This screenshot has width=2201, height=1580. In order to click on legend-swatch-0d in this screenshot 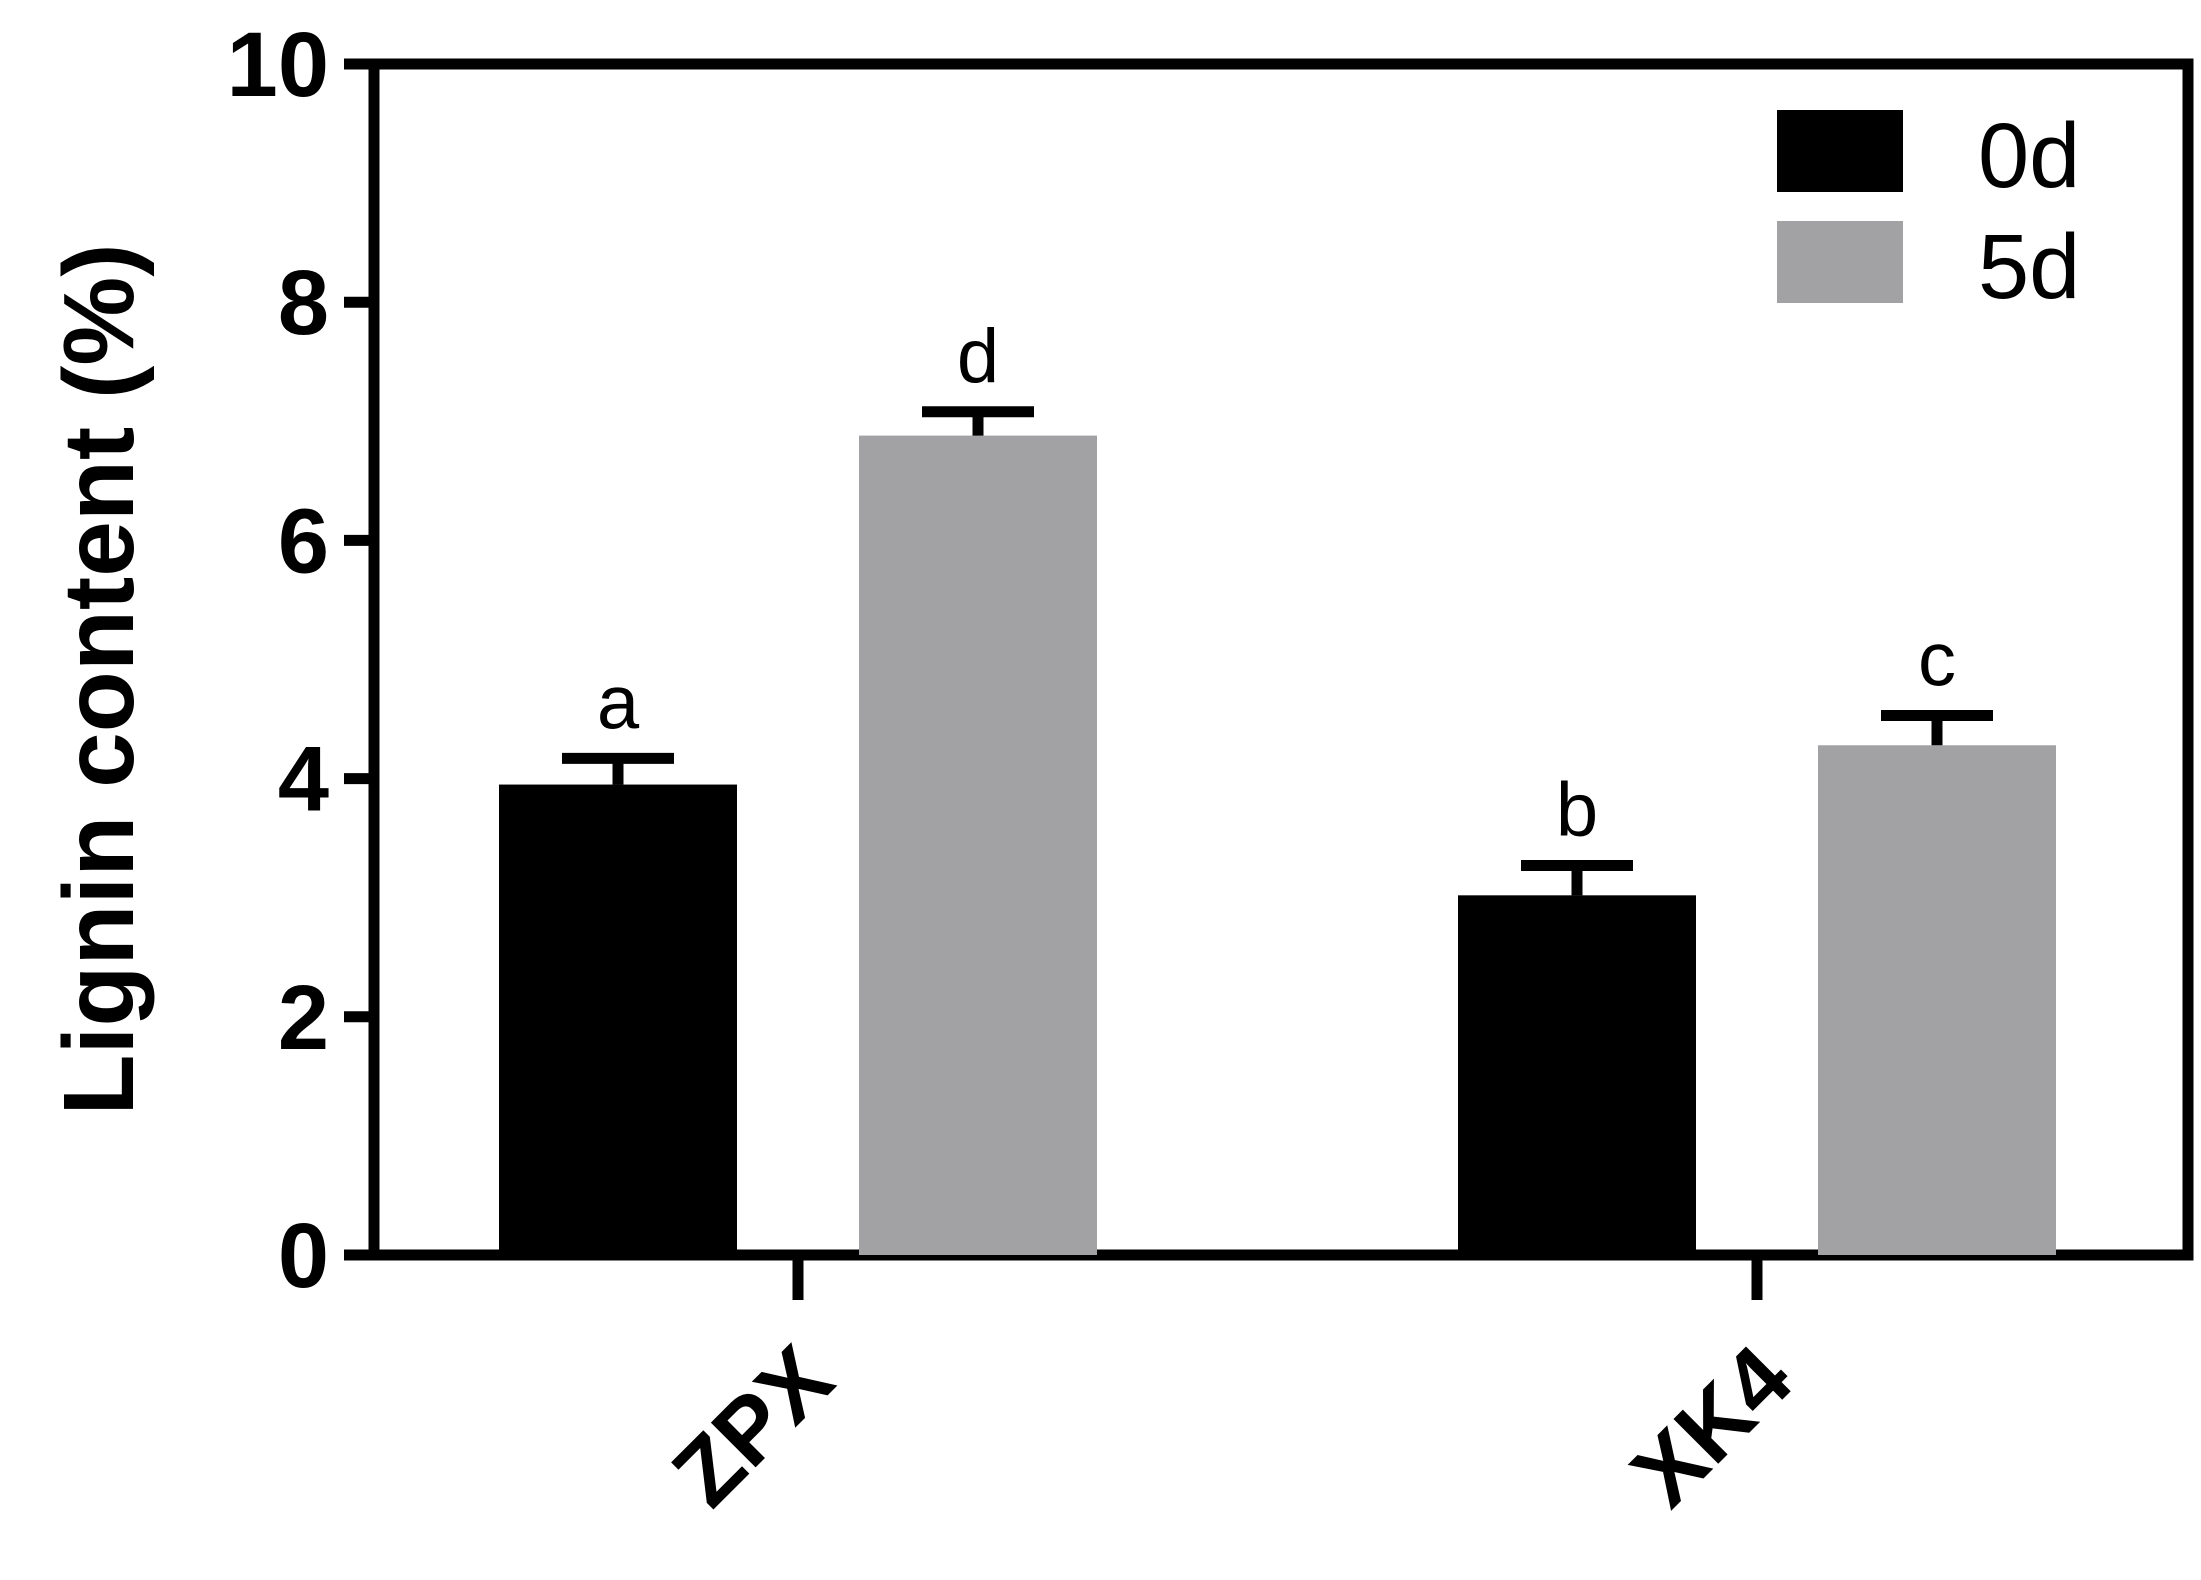, I will do `click(1840, 151)`.